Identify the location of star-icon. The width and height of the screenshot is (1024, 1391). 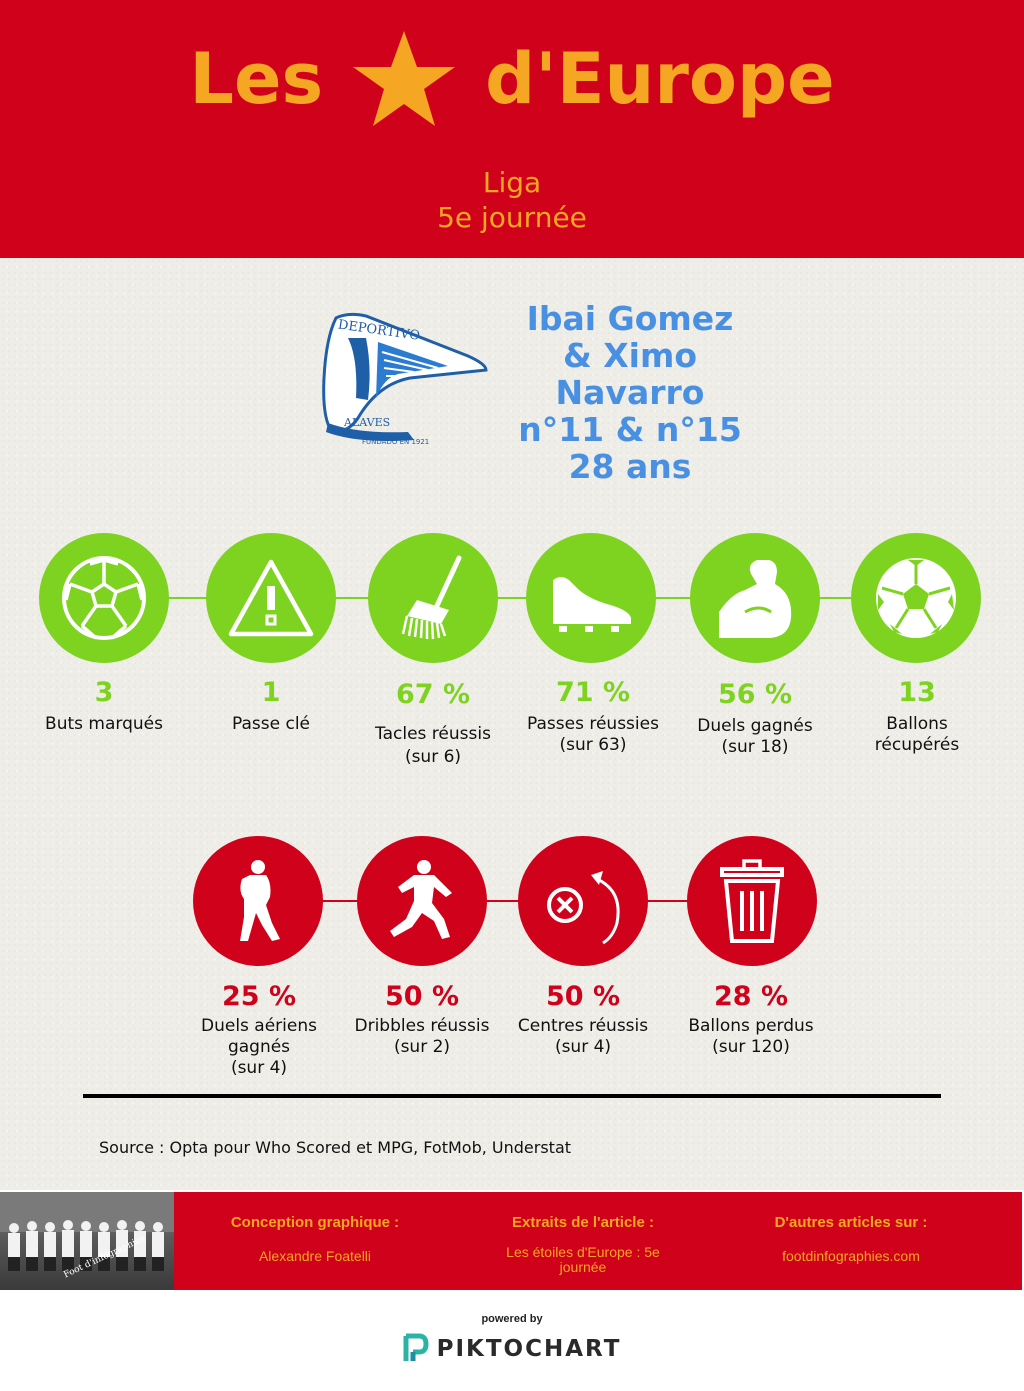
(404, 78).